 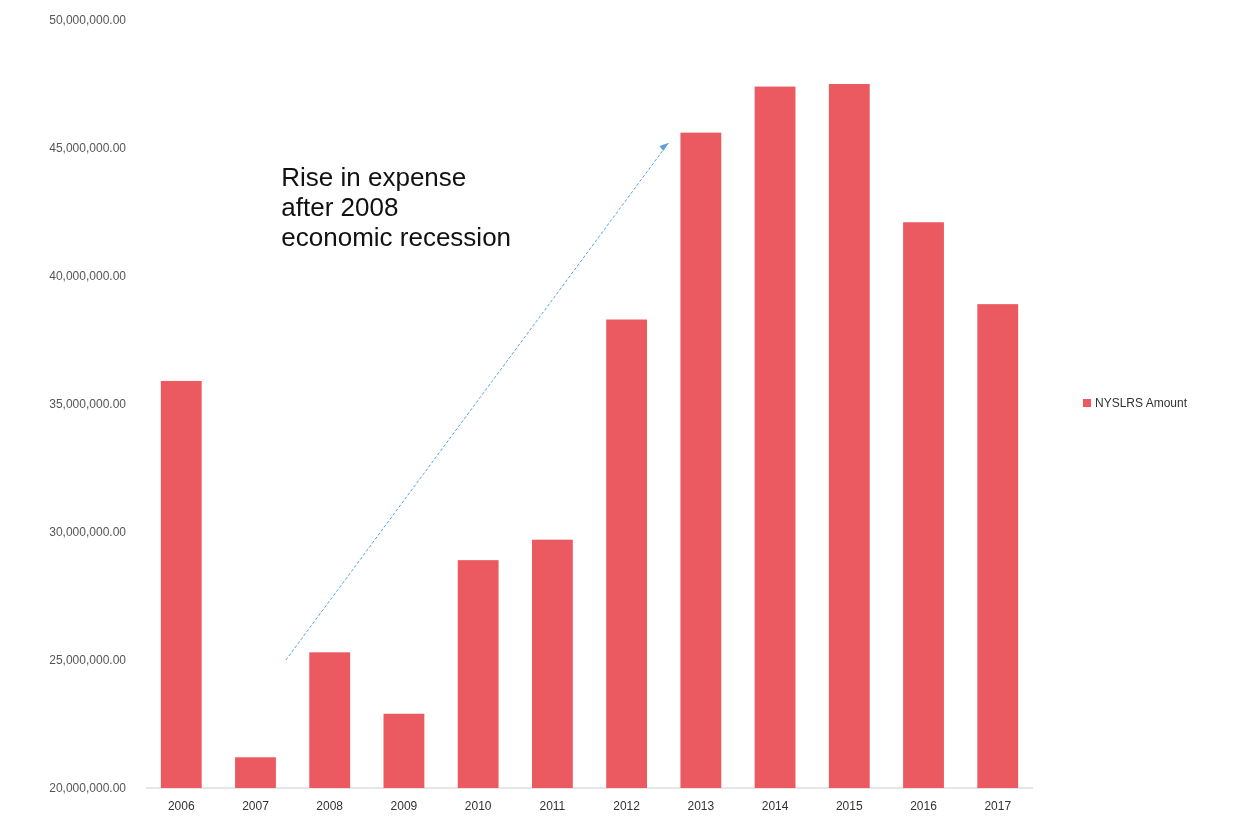 What do you see at coordinates (1141, 403) in the screenshot?
I see `legend-label: NYSLRS Amount` at bounding box center [1141, 403].